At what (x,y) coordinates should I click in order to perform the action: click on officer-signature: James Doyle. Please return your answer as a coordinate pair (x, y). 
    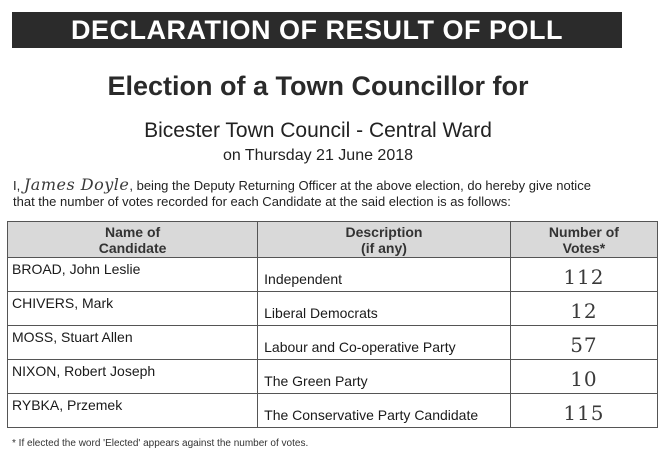
    Looking at the image, I should click on (76, 184).